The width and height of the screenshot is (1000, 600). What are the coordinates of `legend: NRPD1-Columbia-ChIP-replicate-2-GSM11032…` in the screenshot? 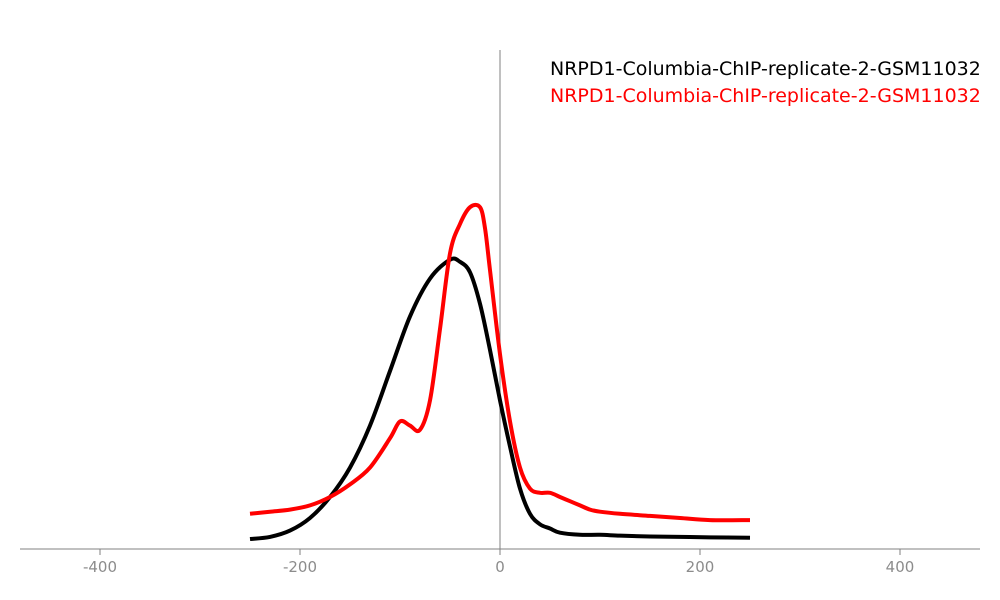 It's located at (765, 83).